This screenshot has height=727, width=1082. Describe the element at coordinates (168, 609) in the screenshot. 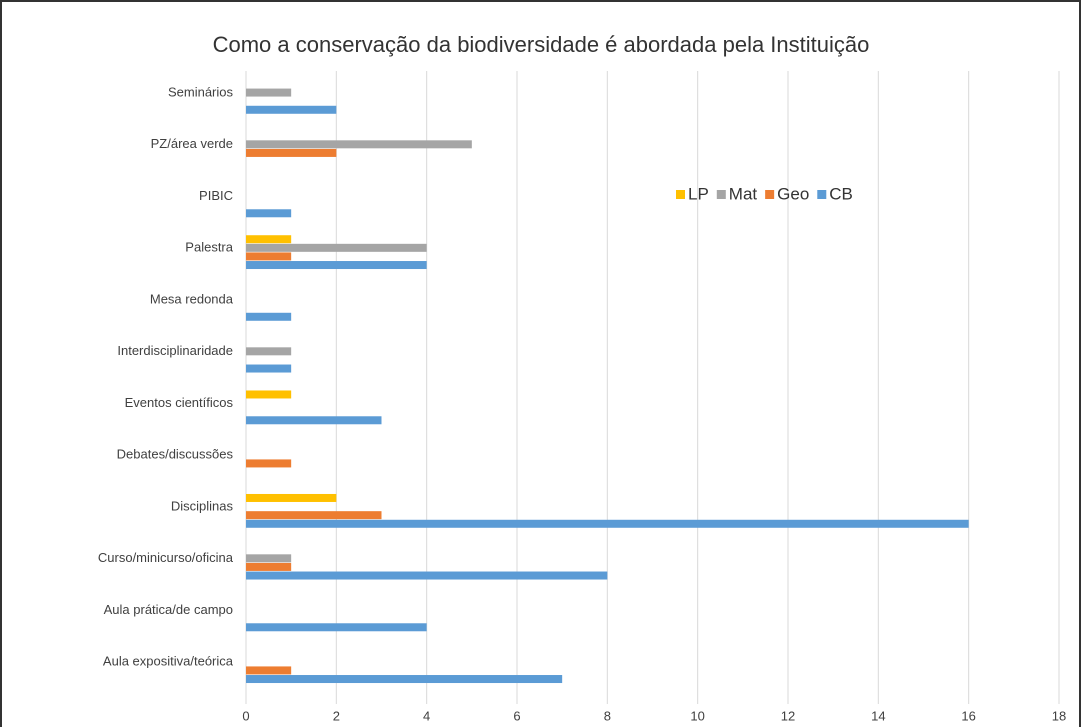

I see `y-tick-label: Aula prática/de campo` at that location.